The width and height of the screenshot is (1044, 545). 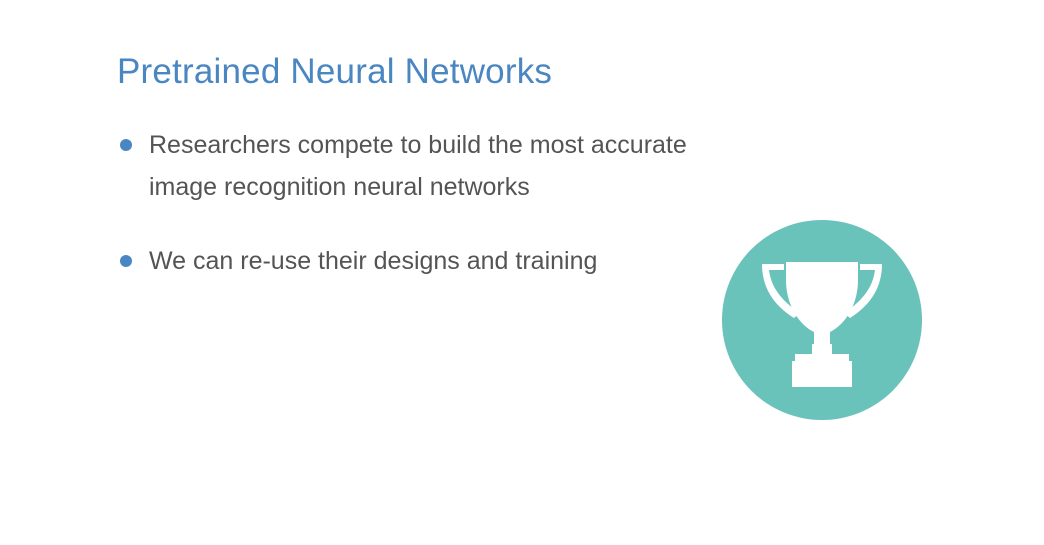 I want to click on bullet-item: We can re-use their designs and training, so click(x=417, y=261).